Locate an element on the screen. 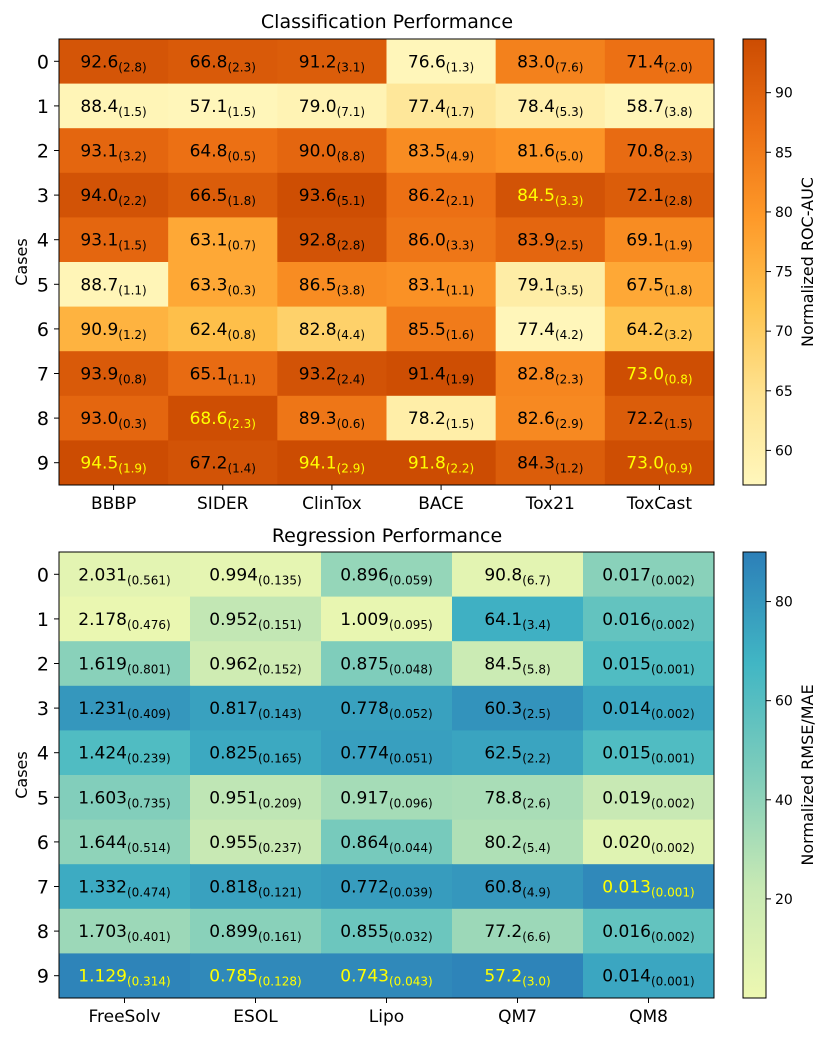 This screenshot has height=1038, width=830. regression-cell-label: 0.864(0.044) is located at coordinates (386, 844).